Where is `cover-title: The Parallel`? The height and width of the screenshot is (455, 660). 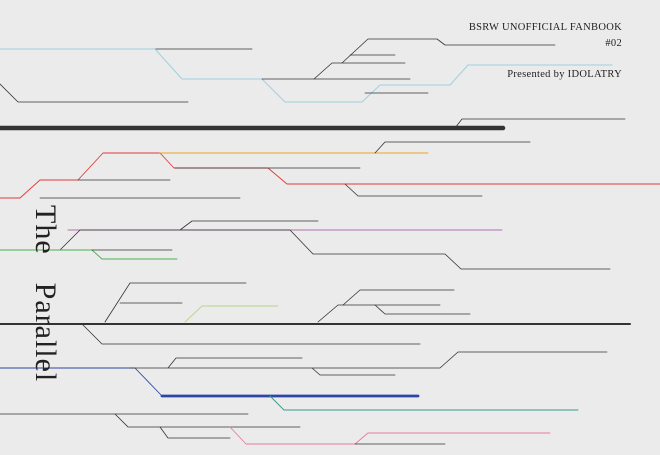 cover-title: The Parallel is located at coordinates (45, 294).